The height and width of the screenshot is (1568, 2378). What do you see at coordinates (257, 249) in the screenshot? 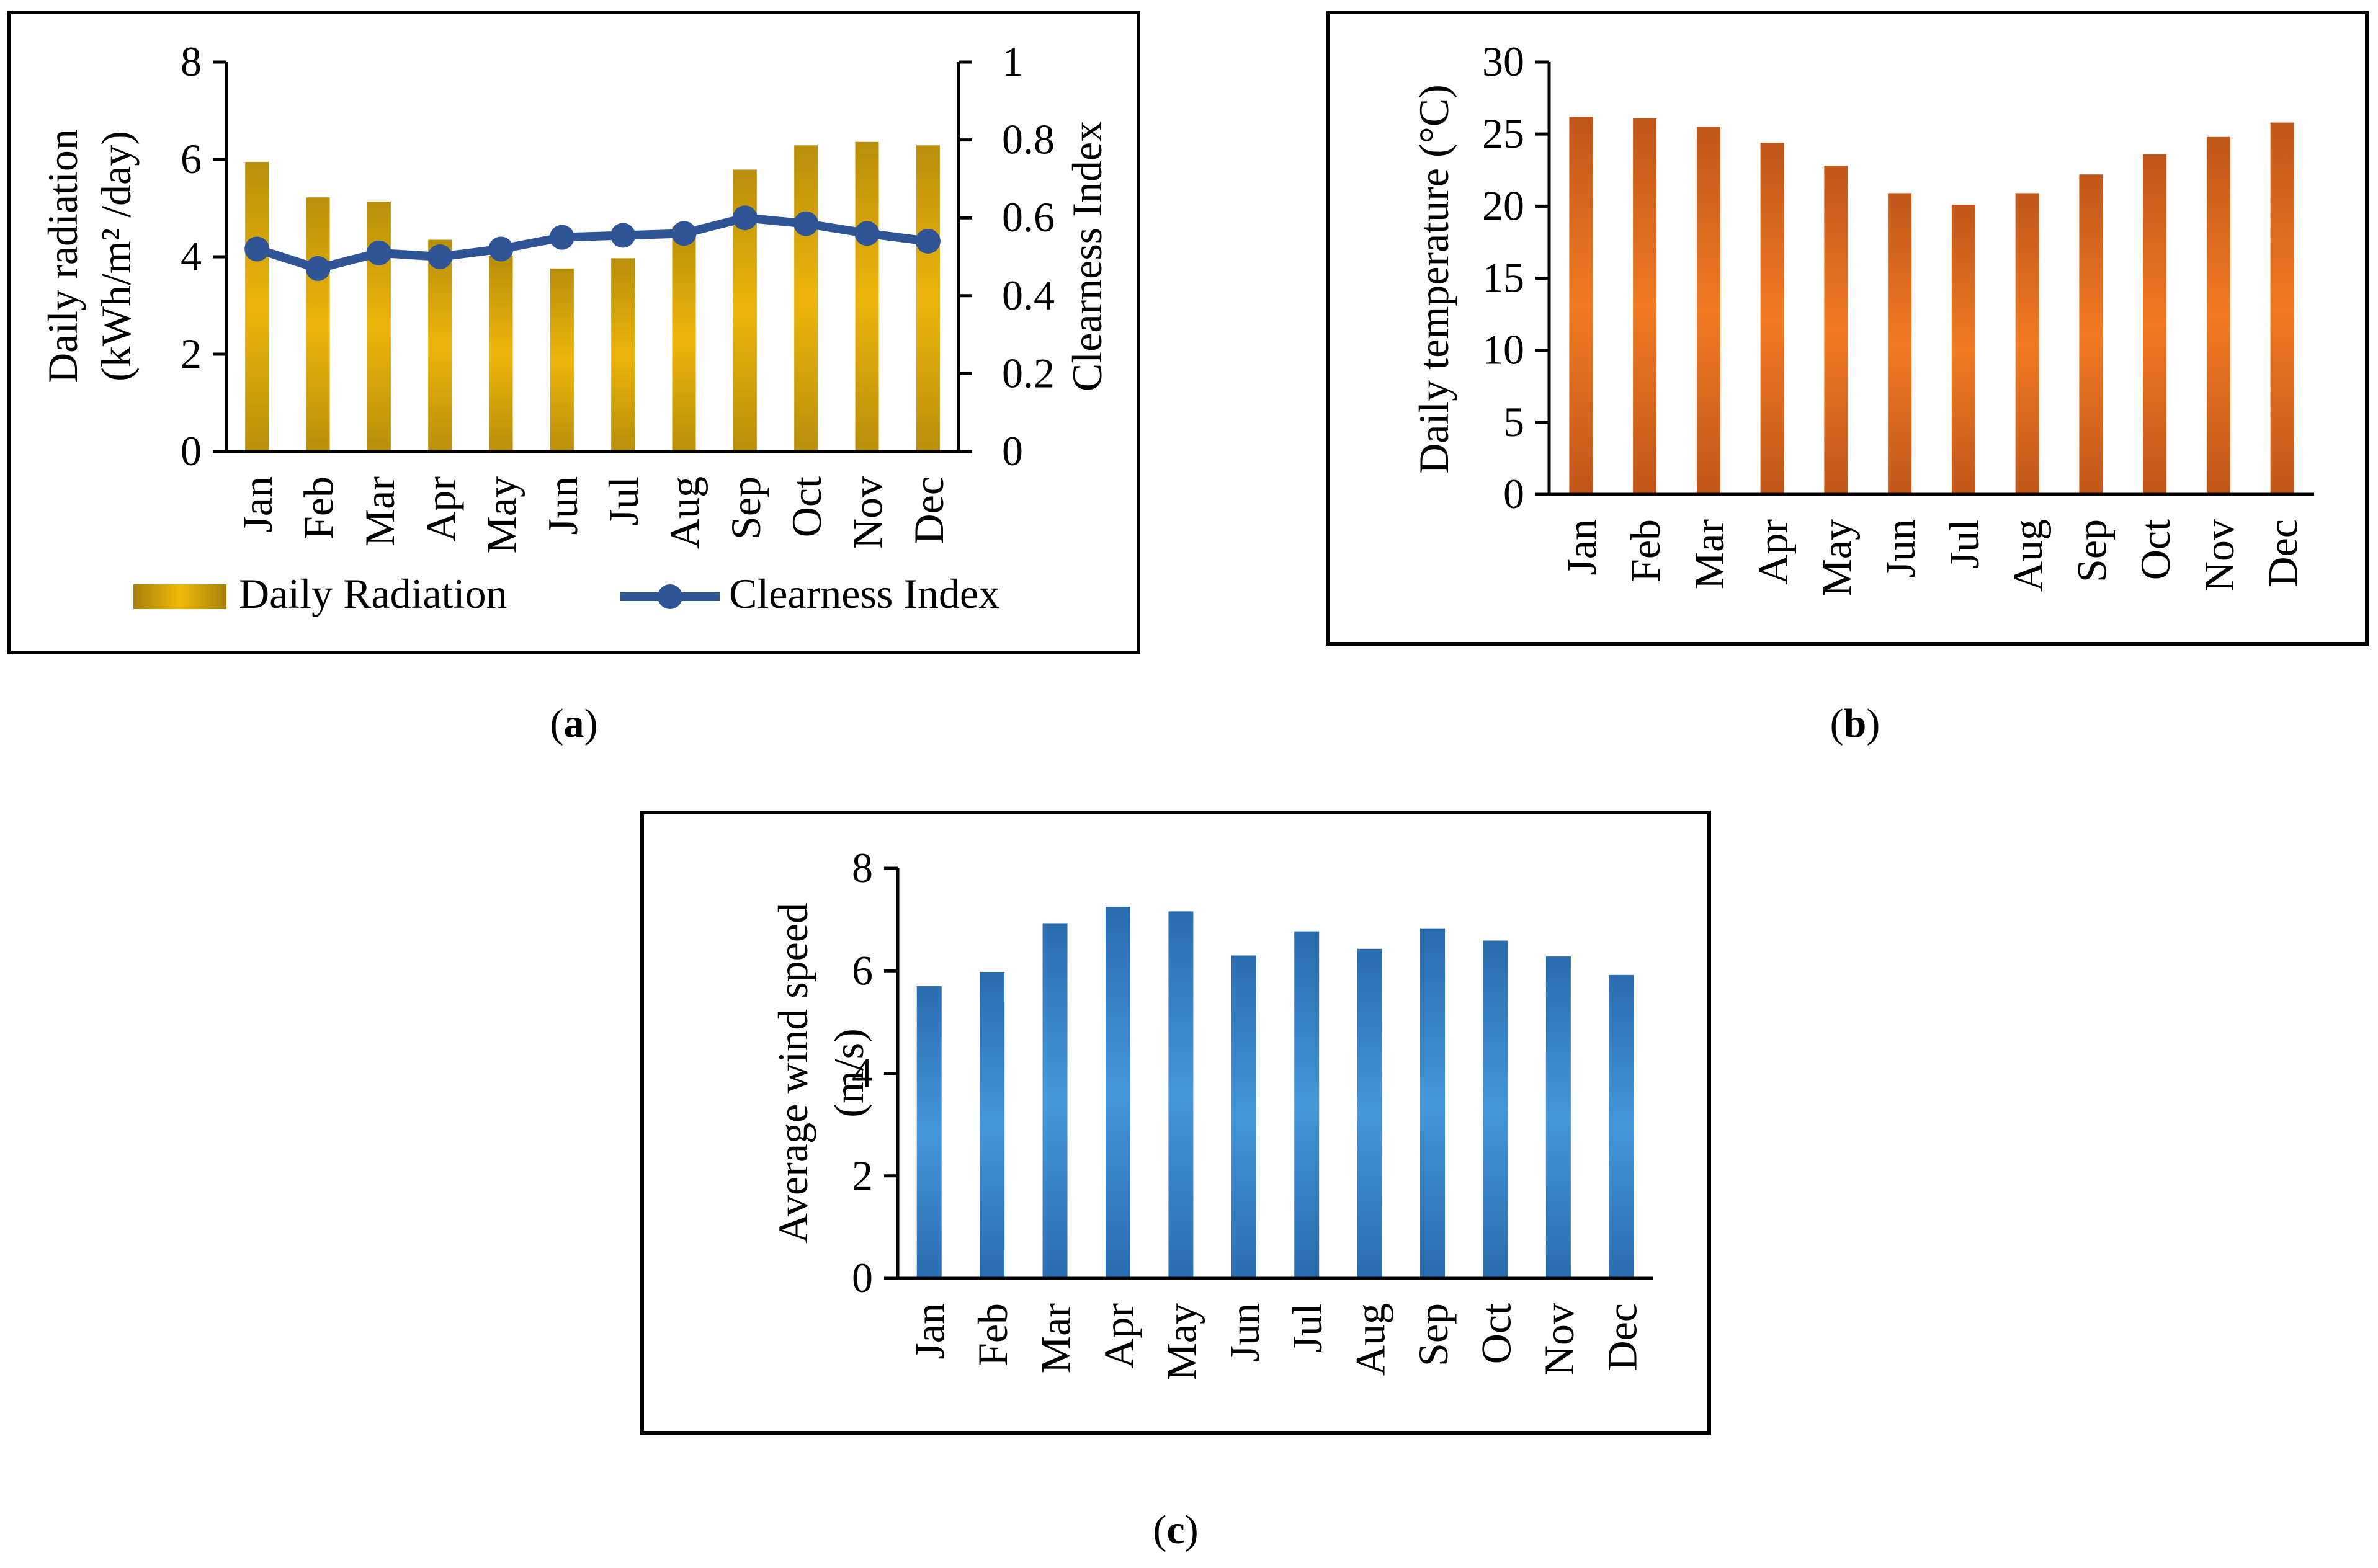
I see `point-jan` at bounding box center [257, 249].